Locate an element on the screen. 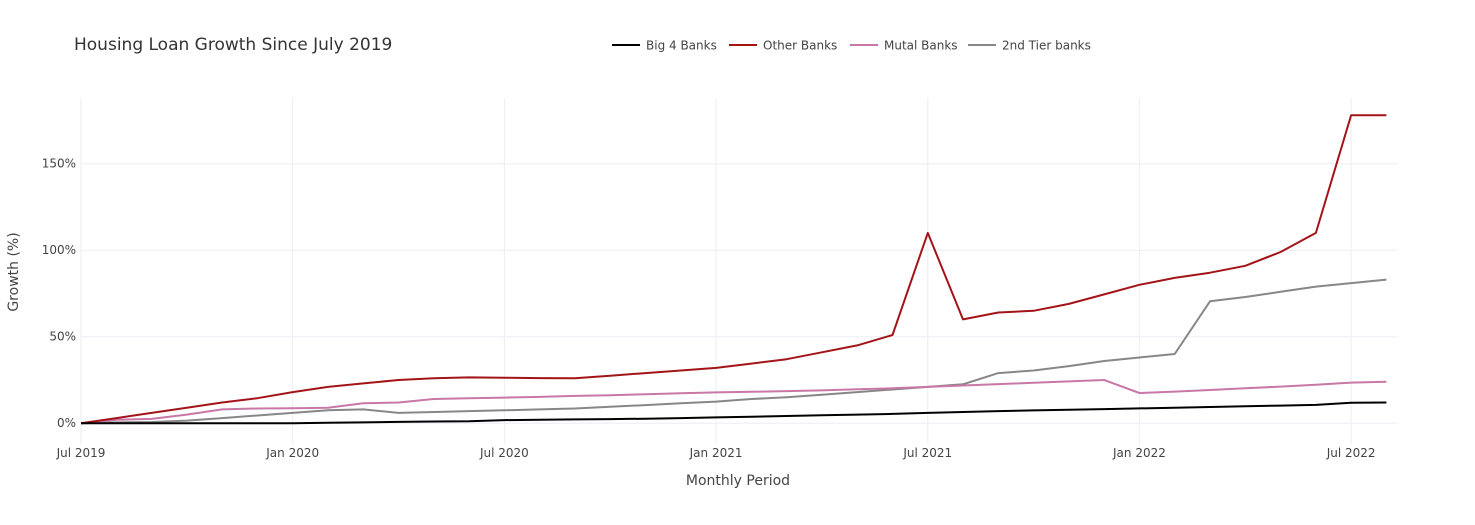  y-tick-label: 150% is located at coordinates (59, 164).